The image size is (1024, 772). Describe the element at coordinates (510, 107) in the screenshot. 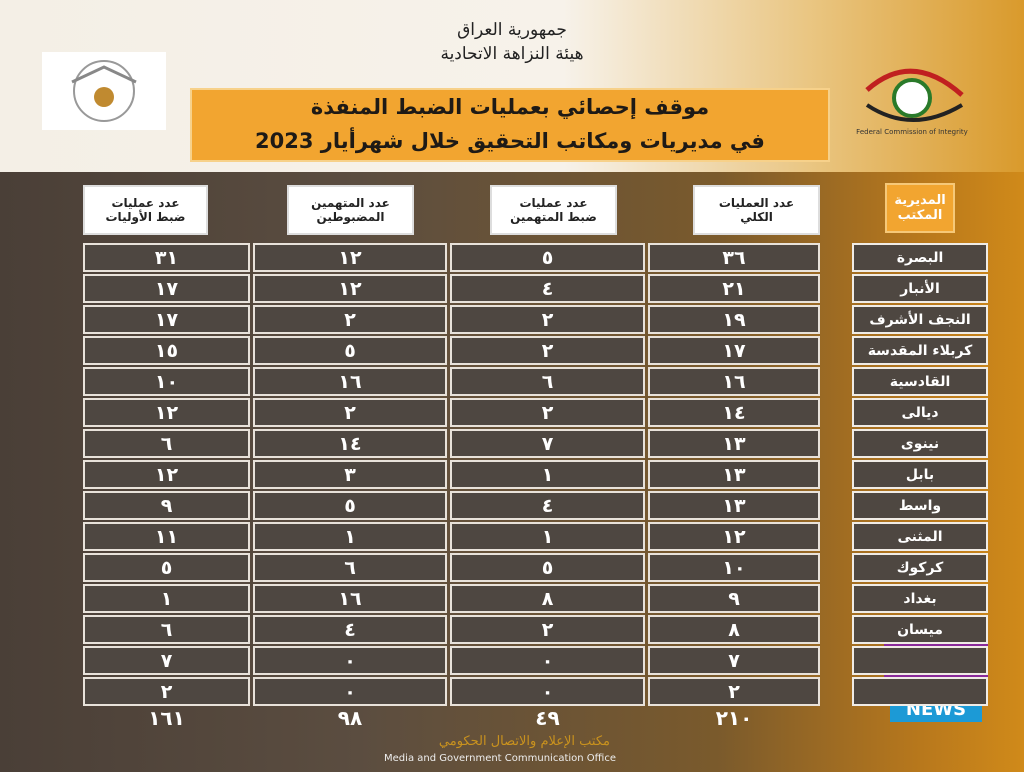

I see `title-line: موقف إحصائي بعمليات الضبط المنفذة` at that location.